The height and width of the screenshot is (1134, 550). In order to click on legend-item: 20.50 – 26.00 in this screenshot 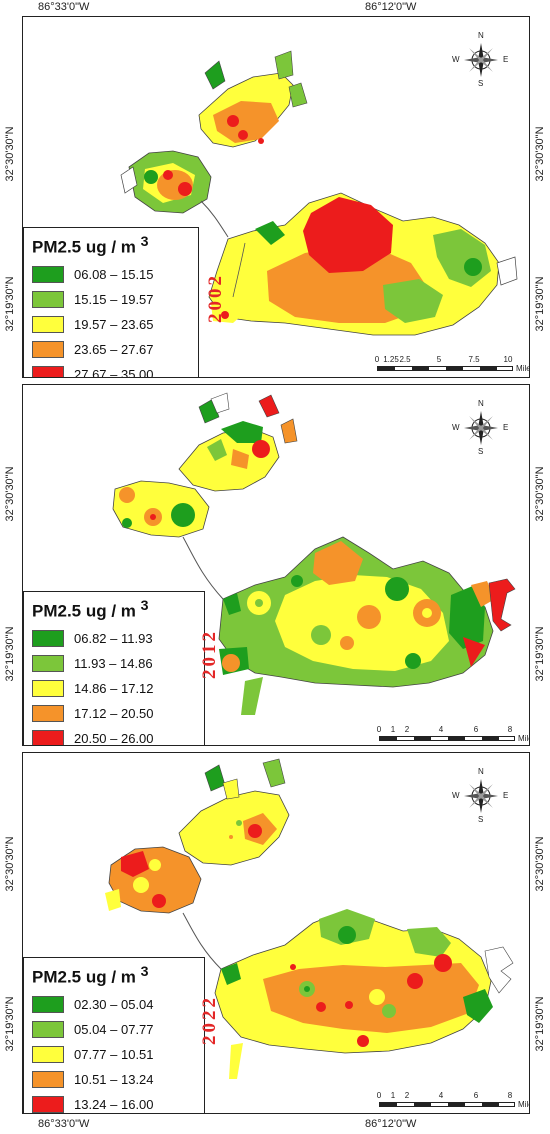, I will do `click(114, 736)`.